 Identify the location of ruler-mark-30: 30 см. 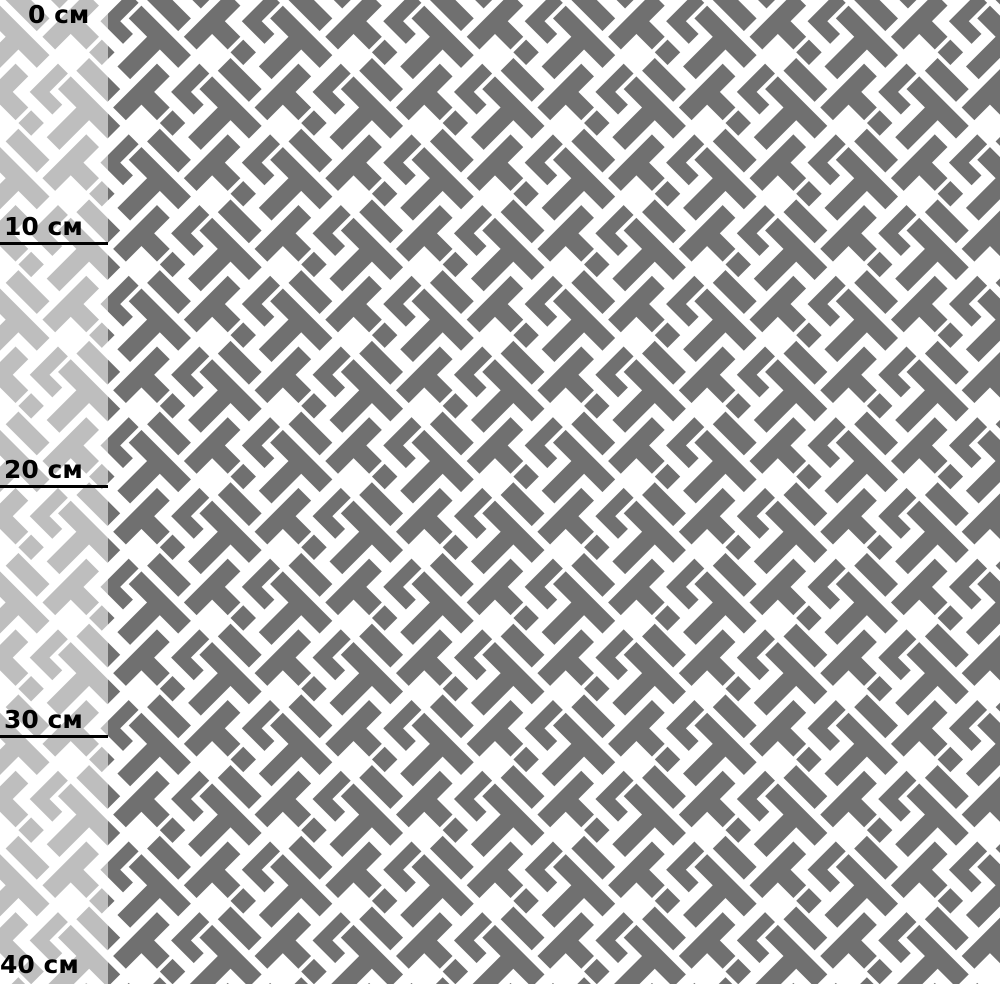
(54, 721).